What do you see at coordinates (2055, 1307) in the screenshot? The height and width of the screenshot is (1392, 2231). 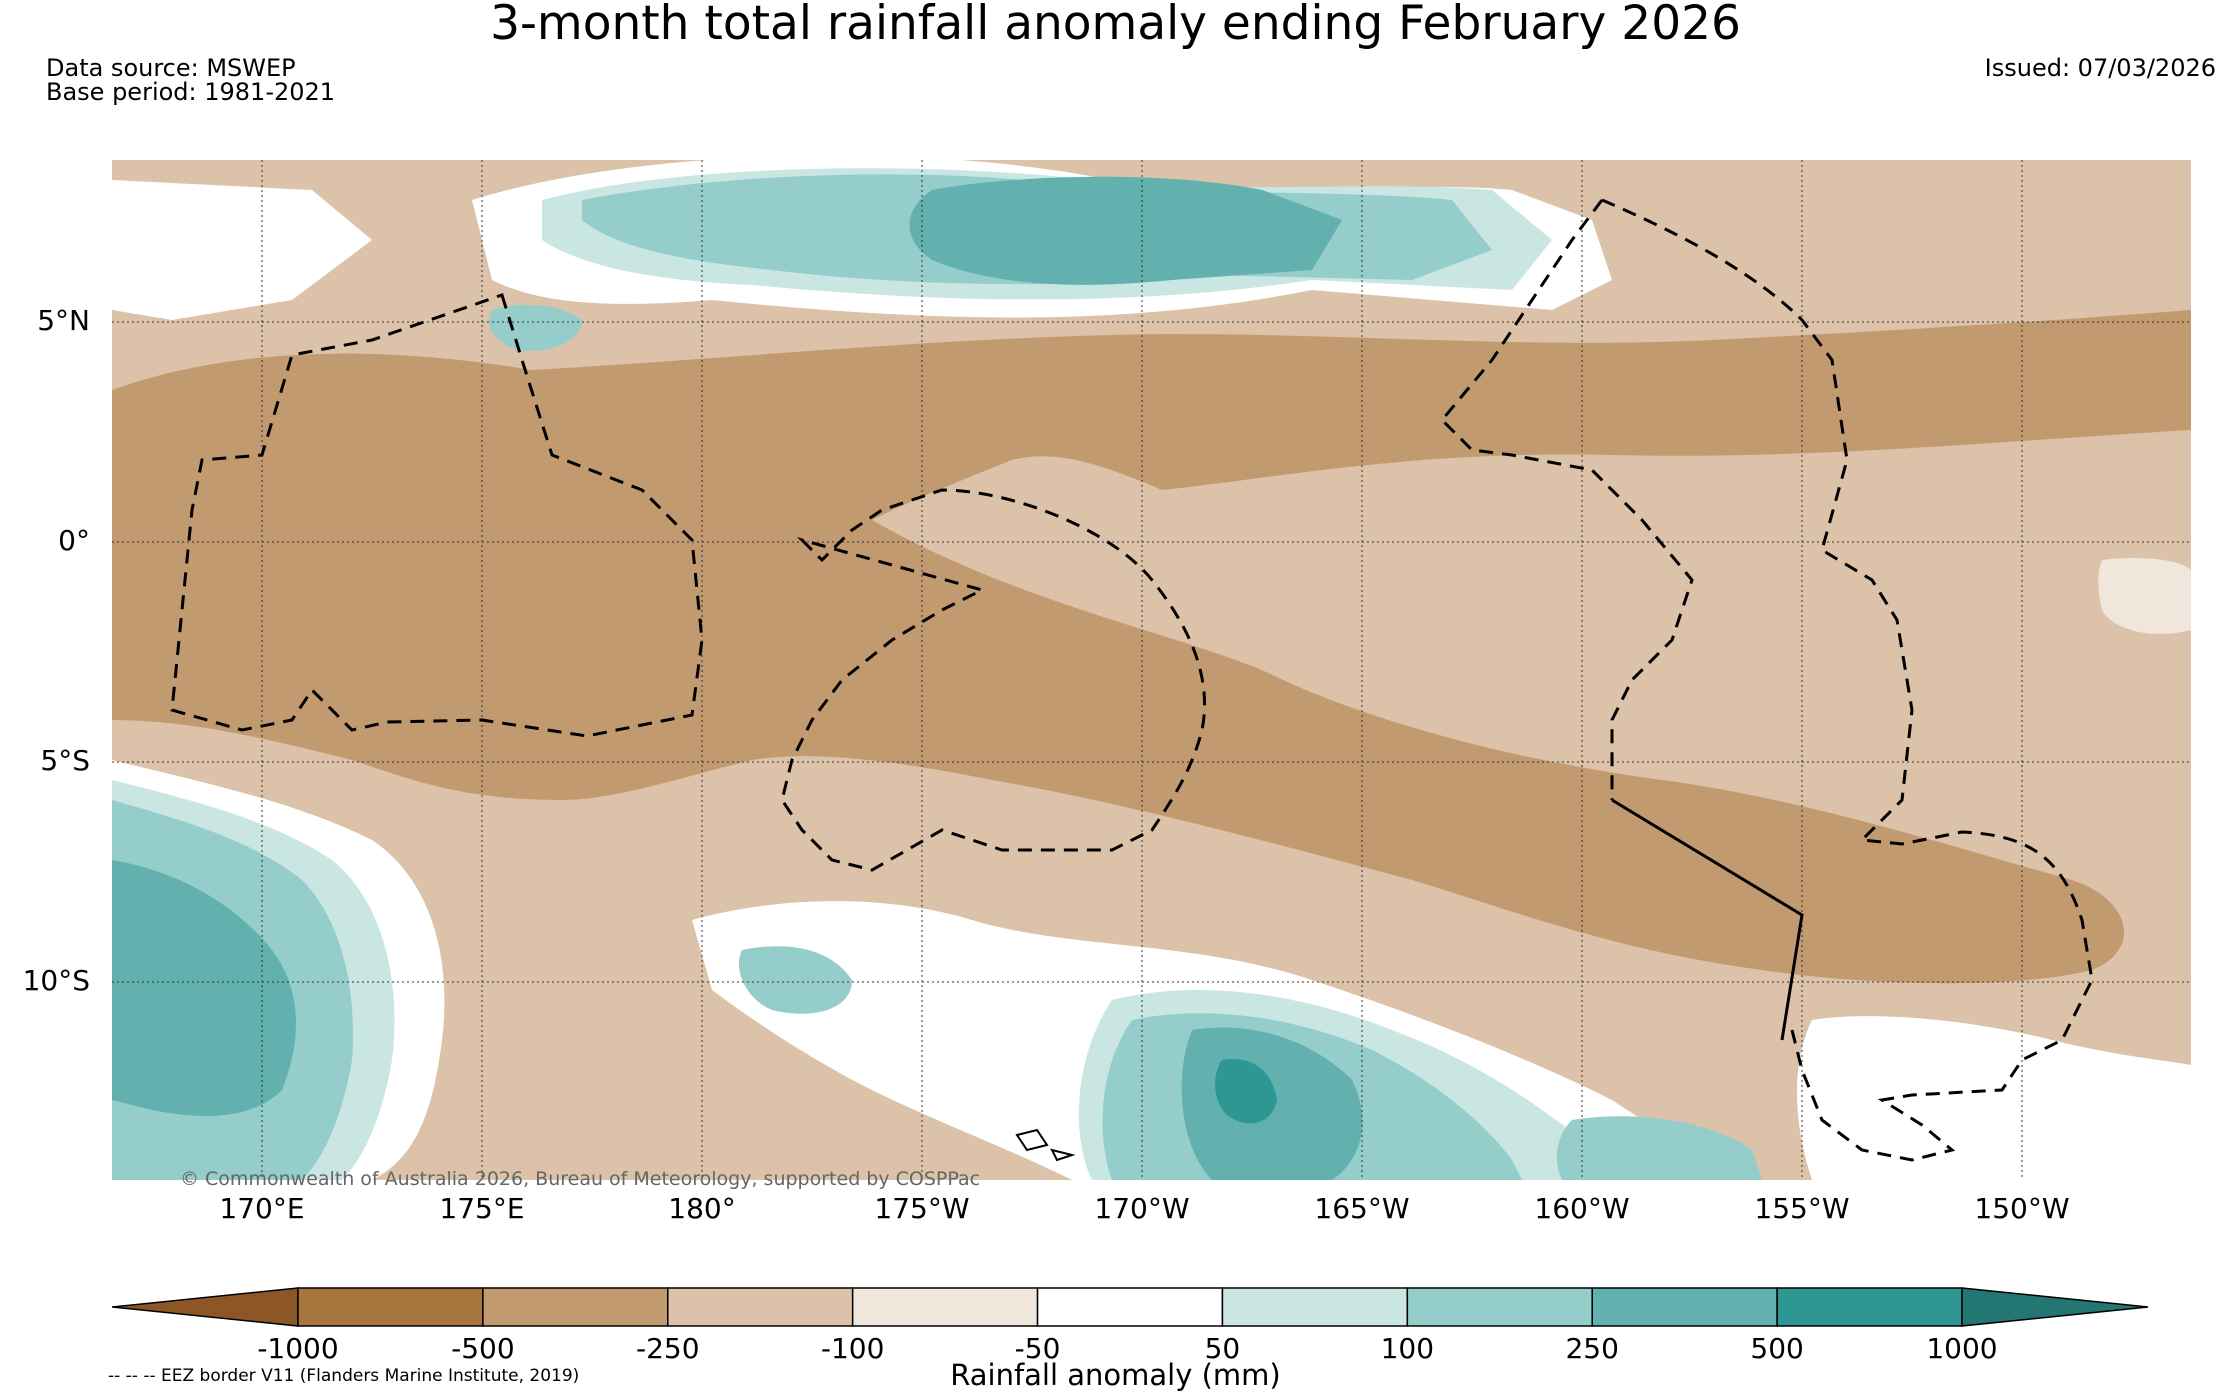 I see `colorbar-arrow-high` at bounding box center [2055, 1307].